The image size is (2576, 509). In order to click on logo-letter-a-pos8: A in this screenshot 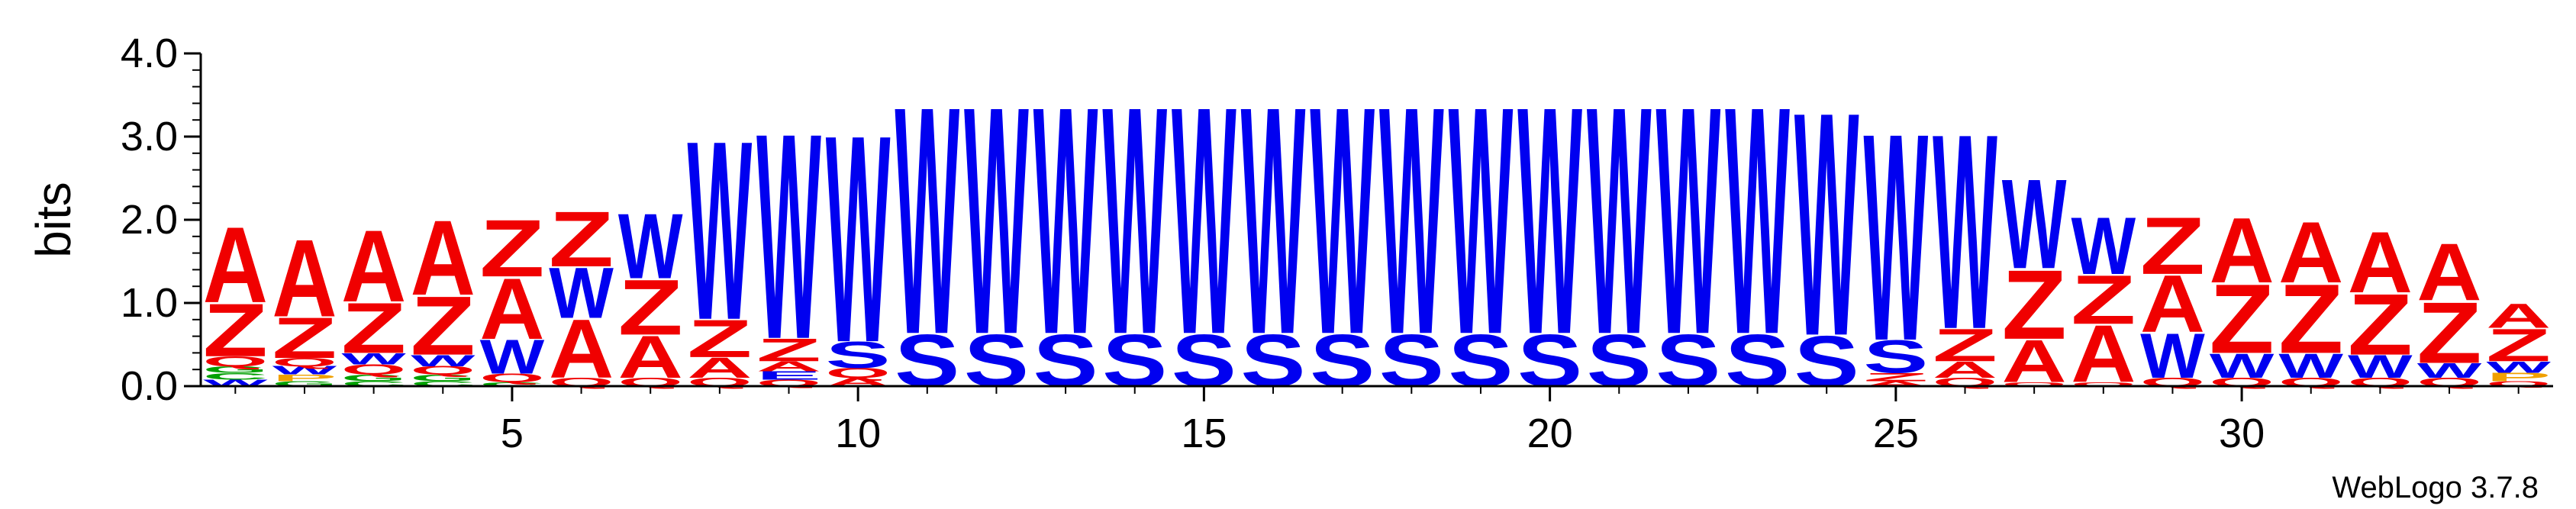, I will do `click(719, 368)`.